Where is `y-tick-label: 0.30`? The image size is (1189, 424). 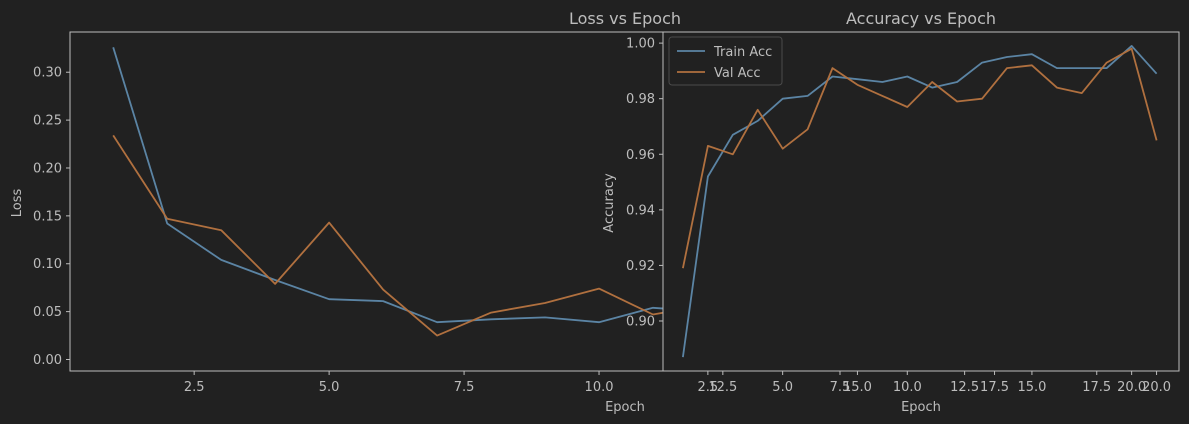 y-tick-label: 0.30 is located at coordinates (47, 73).